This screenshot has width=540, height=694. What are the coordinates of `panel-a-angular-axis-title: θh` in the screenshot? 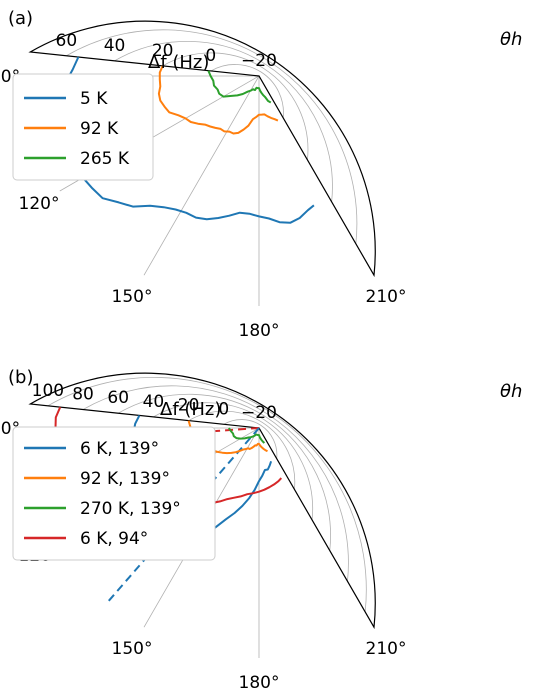 It's located at (511, 39).